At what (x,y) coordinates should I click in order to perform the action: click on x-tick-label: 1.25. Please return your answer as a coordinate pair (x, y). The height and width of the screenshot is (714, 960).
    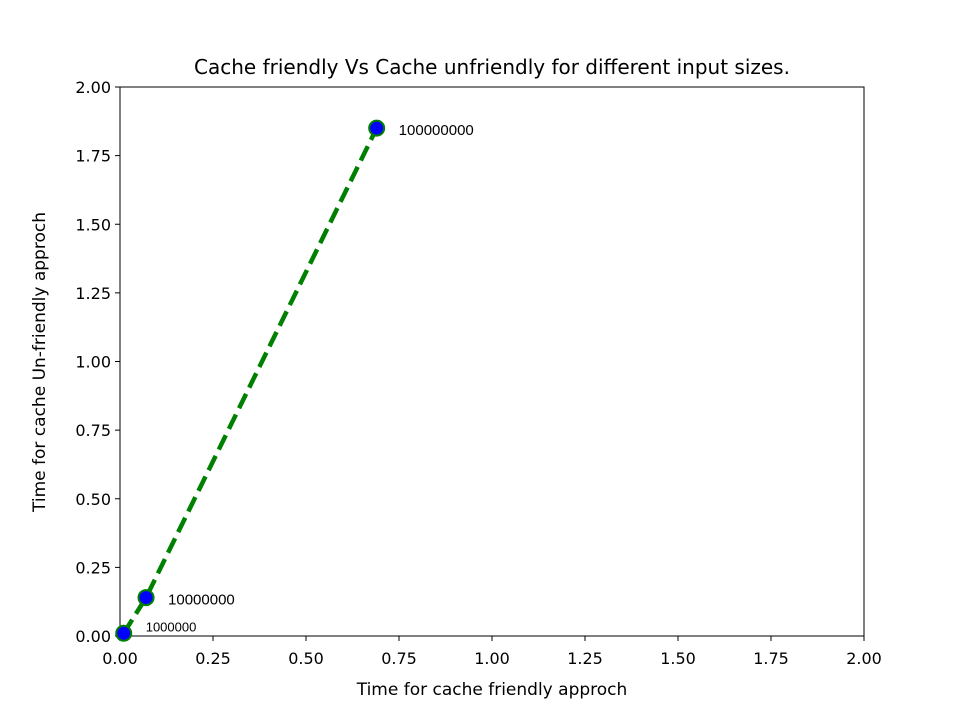
    Looking at the image, I should click on (585, 658).